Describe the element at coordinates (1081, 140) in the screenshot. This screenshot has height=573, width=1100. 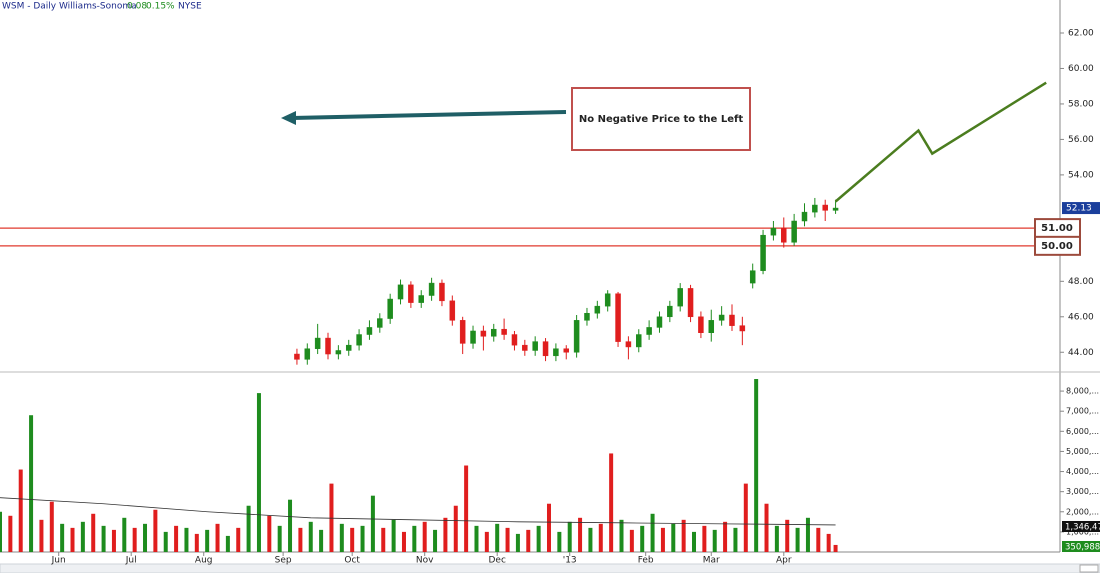
I see `y-tick-label: 56.00` at that location.